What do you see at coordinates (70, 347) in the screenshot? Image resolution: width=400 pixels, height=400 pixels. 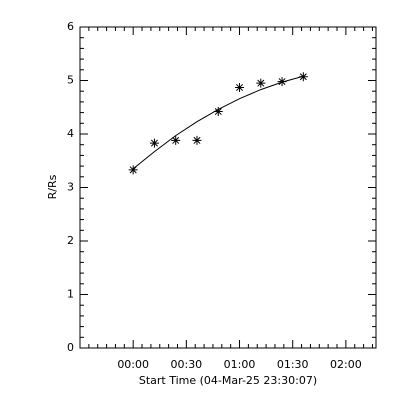 I see `y-tick-label: 0` at bounding box center [70, 347].